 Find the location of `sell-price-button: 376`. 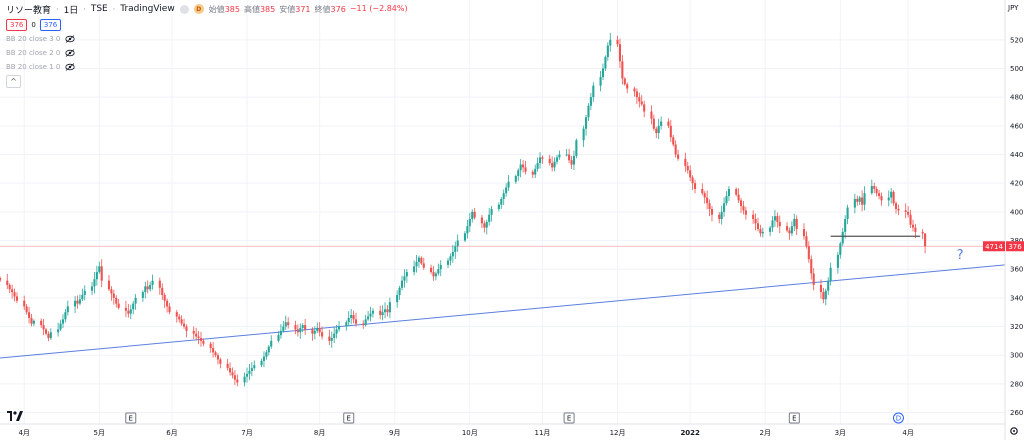

sell-price-button: 376 is located at coordinates (17, 25).